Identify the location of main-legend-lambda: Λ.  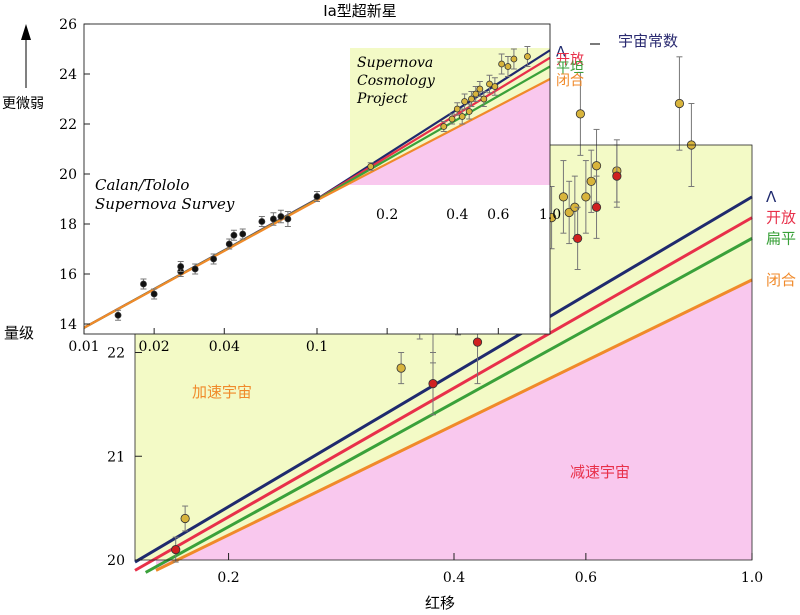
(771, 197).